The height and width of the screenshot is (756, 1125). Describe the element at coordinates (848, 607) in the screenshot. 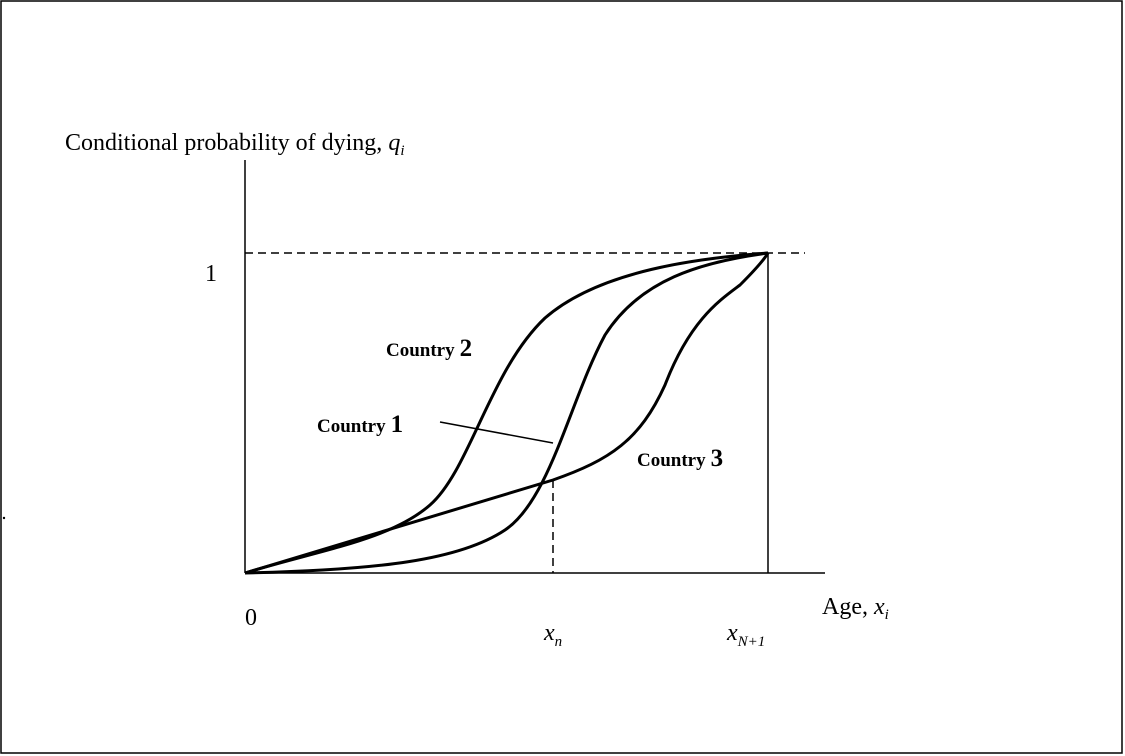

I see `x-label-text: Age,` at that location.